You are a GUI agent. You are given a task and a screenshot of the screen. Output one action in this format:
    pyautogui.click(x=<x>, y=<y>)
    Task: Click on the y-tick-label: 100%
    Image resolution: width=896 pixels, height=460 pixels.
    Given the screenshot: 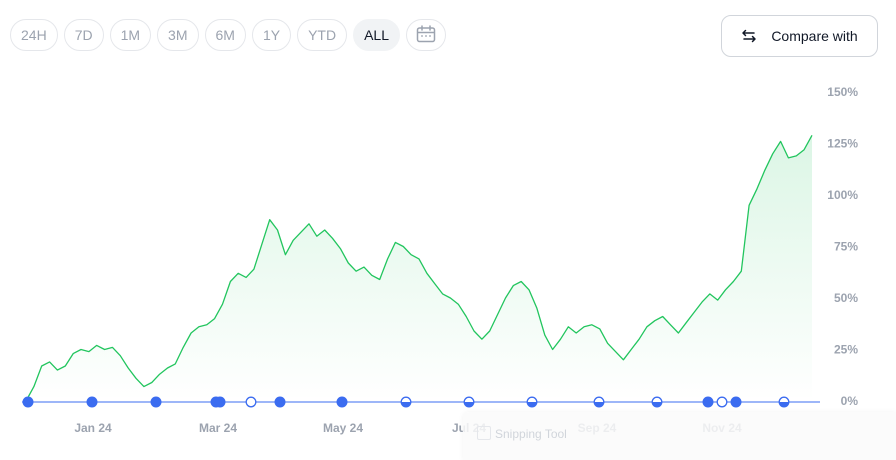 What is the action you would take?
    pyautogui.click(x=842, y=195)
    